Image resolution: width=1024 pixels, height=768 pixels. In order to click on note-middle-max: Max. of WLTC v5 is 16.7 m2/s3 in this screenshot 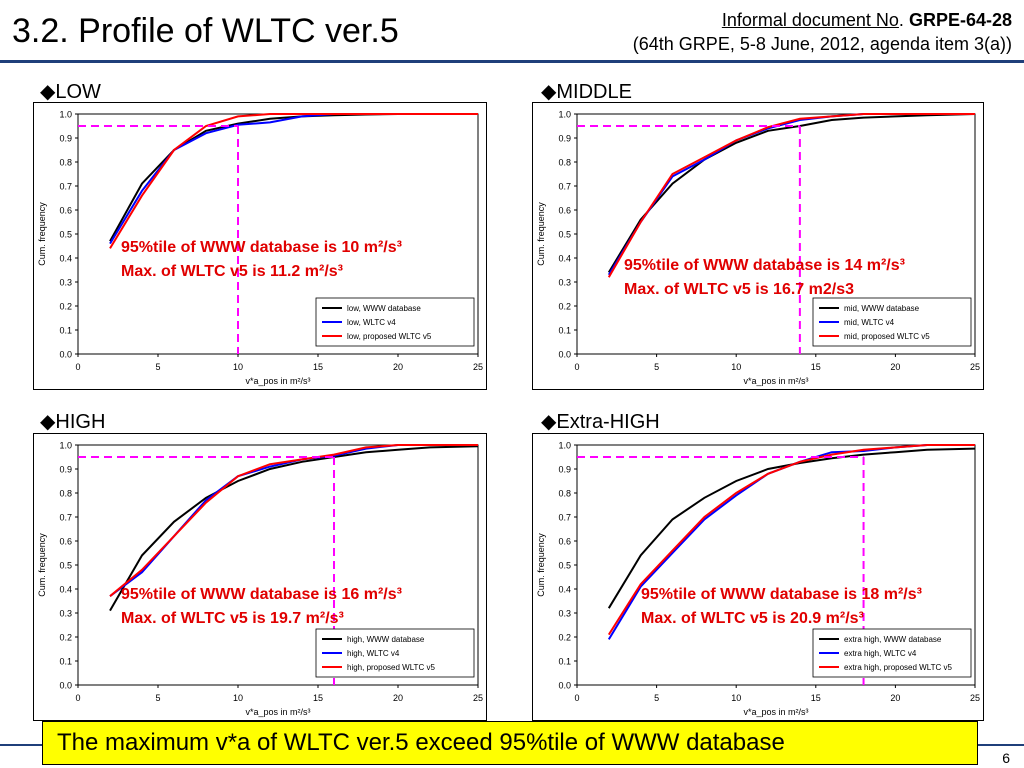, I will do `click(739, 289)`.